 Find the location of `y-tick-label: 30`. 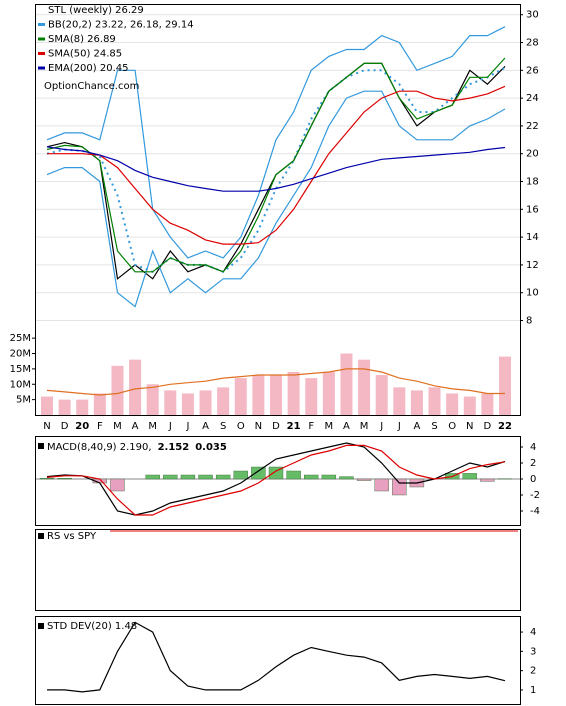

y-tick-label: 30 is located at coordinates (532, 15).